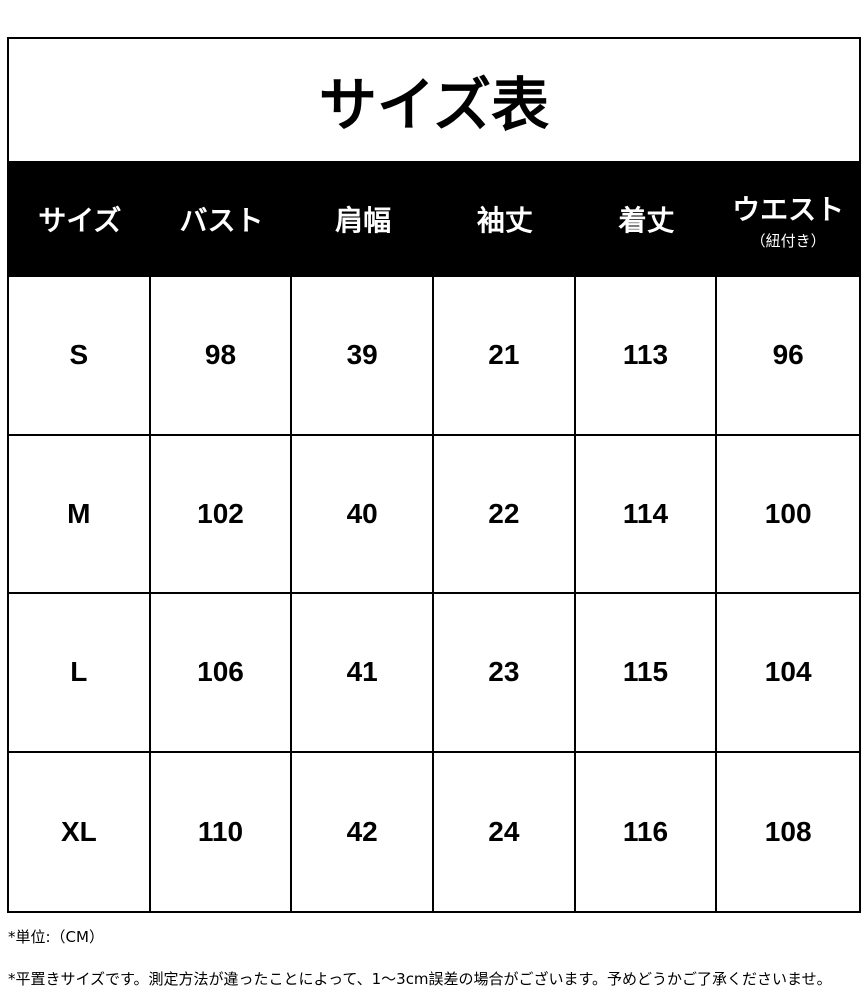 Image resolution: width=866 pixels, height=1001 pixels. Describe the element at coordinates (222, 831) in the screenshot. I see `table-cell: 110` at that location.